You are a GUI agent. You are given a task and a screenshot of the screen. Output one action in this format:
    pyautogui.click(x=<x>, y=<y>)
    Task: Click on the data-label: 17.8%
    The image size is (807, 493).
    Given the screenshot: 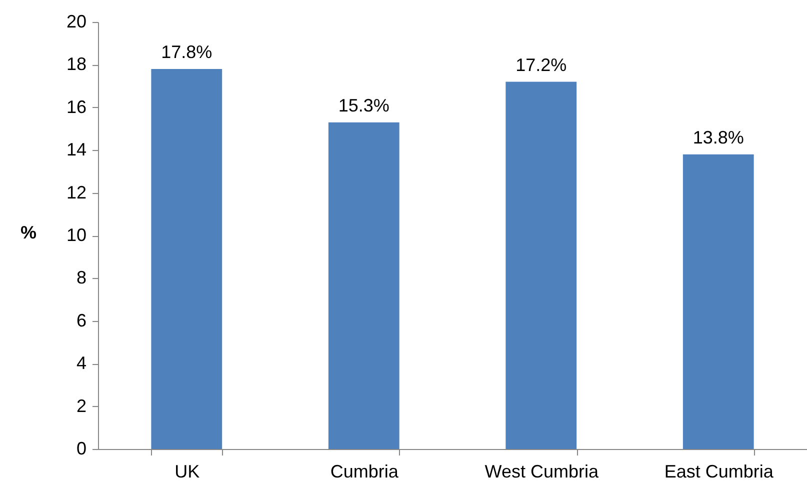 What is the action you would take?
    pyautogui.click(x=186, y=52)
    